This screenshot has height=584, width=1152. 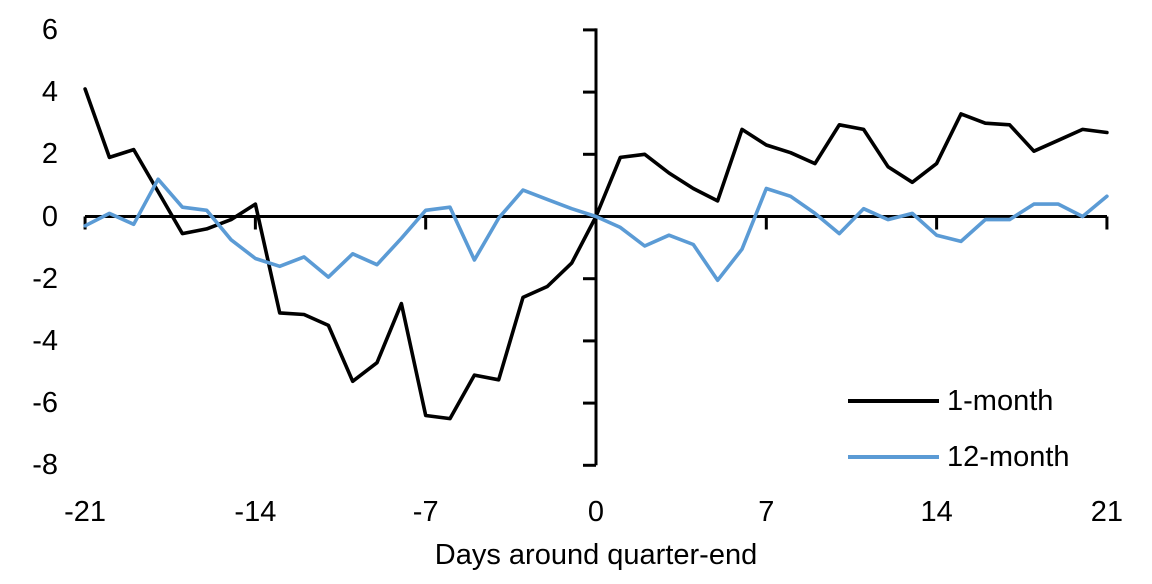 I want to click on y-tick-label: 6, so click(x=49, y=29).